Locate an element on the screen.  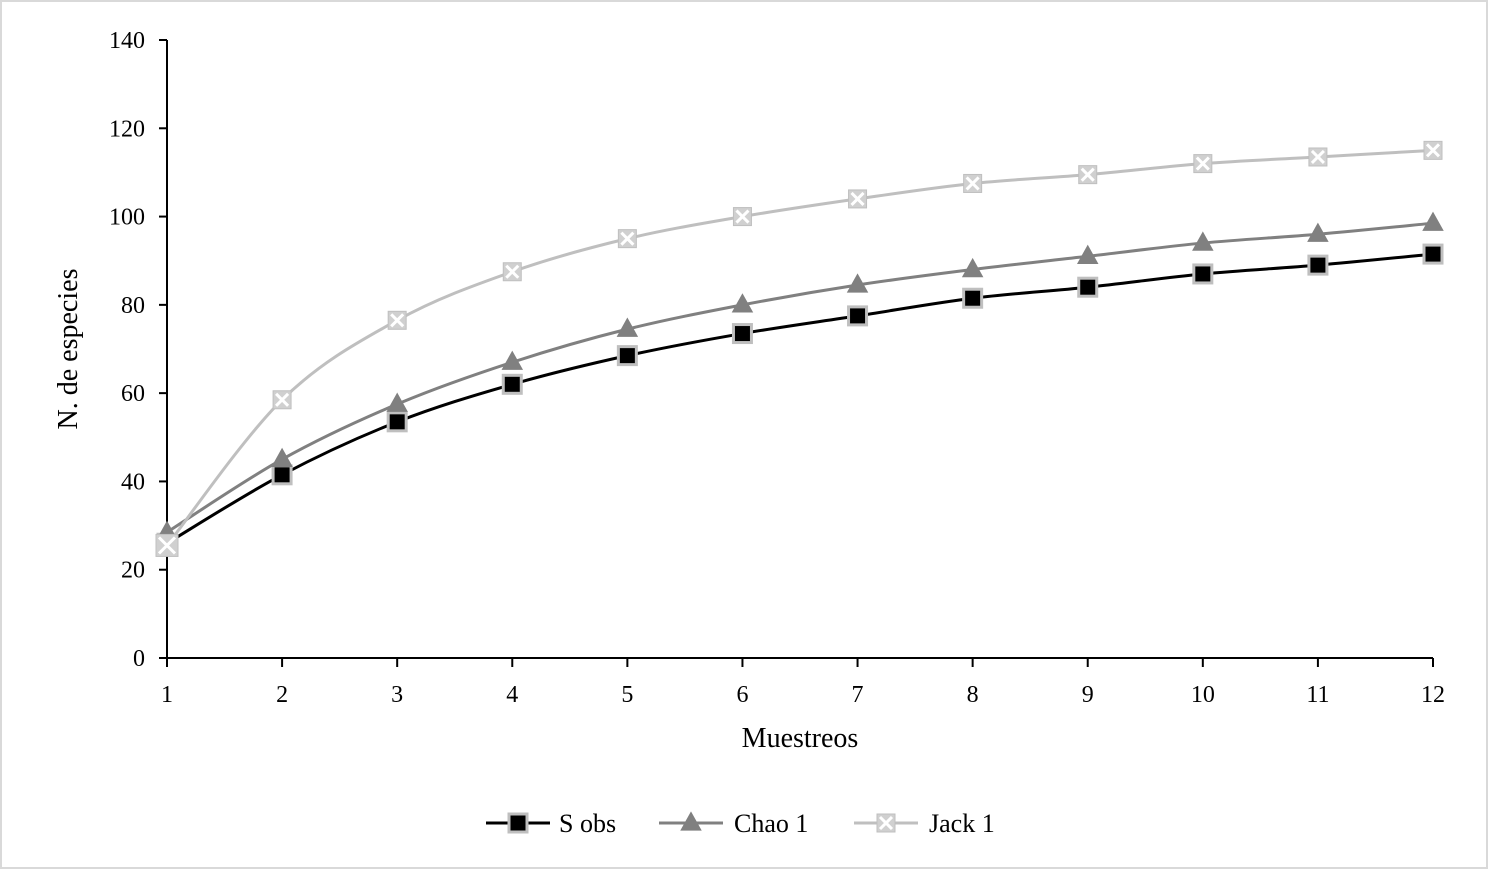
legend-label-s-obs: S obs is located at coordinates (587, 823).